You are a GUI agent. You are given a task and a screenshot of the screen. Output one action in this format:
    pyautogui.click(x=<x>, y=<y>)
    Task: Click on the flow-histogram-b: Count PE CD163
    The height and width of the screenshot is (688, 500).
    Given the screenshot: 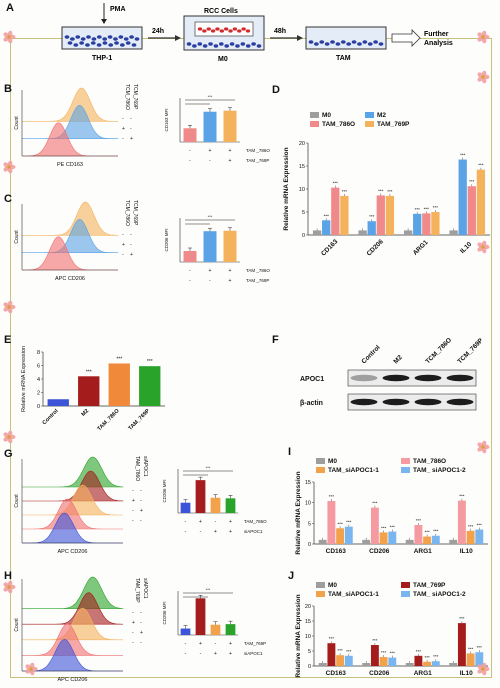 What is the action you would take?
    pyautogui.click(x=66, y=127)
    